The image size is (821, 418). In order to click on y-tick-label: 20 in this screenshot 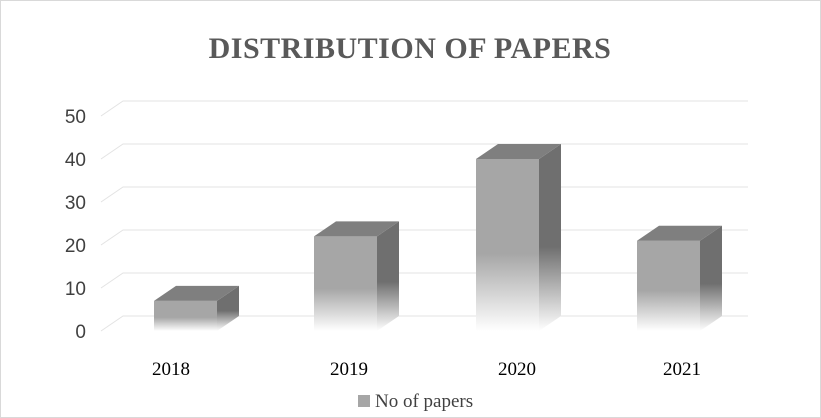, I will do `click(75, 246)`.